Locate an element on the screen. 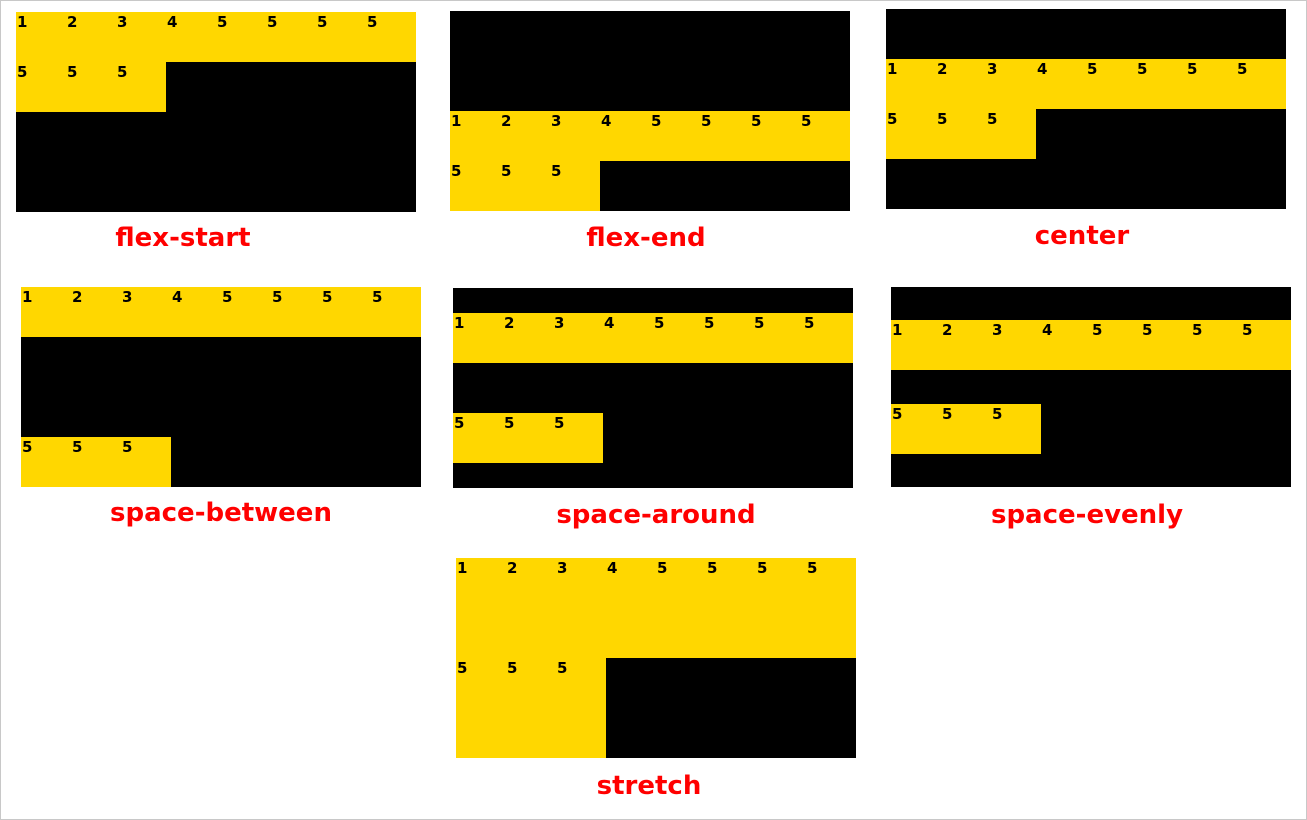  caption-center: center is located at coordinates (1082, 236).